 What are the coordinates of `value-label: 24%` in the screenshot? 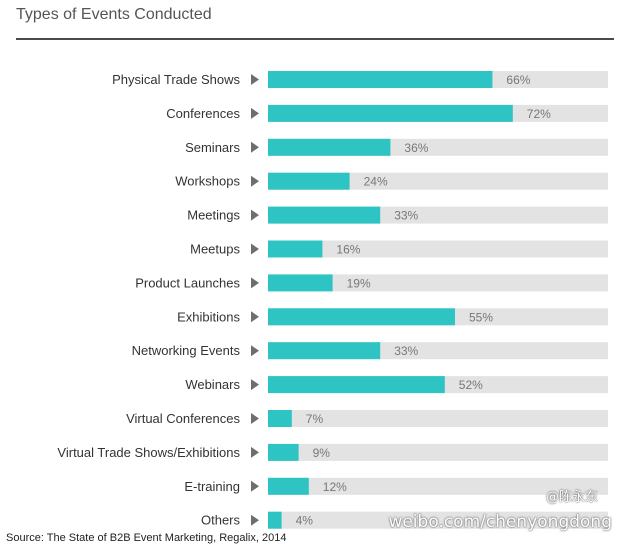 It's located at (376, 182).